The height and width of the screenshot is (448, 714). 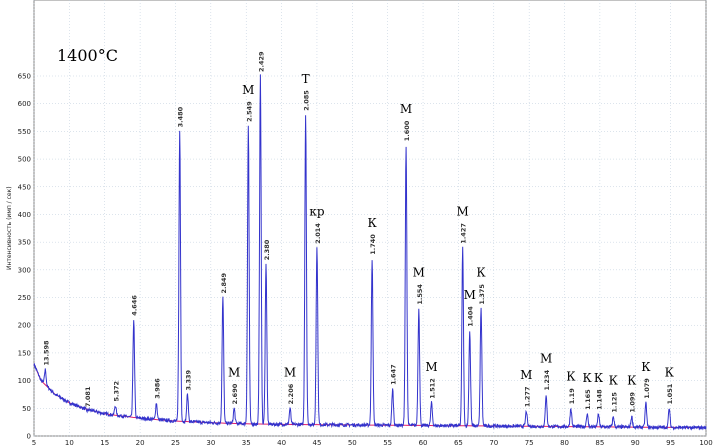 I want to click on phase-label: T, so click(x=306, y=79).